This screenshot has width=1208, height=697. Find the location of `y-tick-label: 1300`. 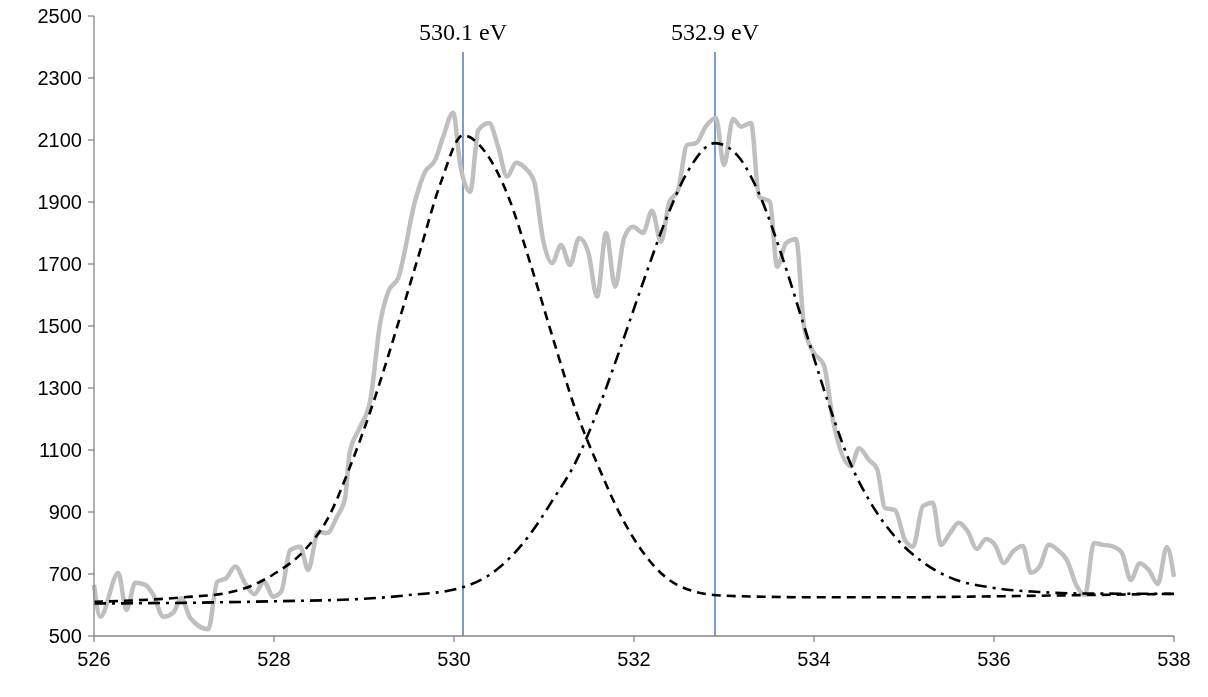

y-tick-label: 1300 is located at coordinates (59, 388).